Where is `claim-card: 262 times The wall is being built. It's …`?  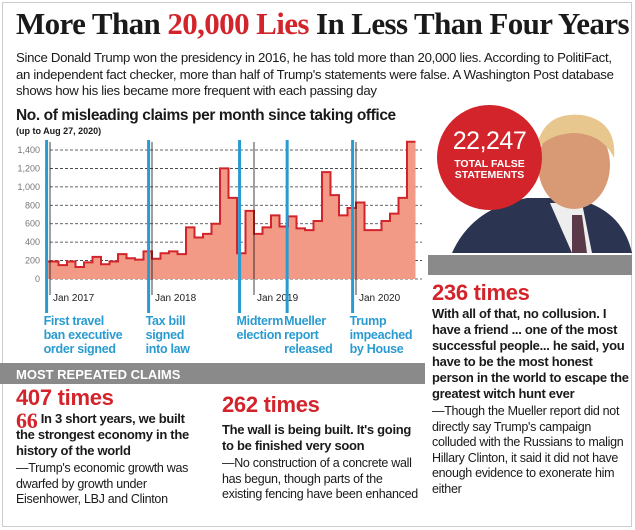 claim-card: 262 times The wall is being built. It's … is located at coordinates (322, 447).